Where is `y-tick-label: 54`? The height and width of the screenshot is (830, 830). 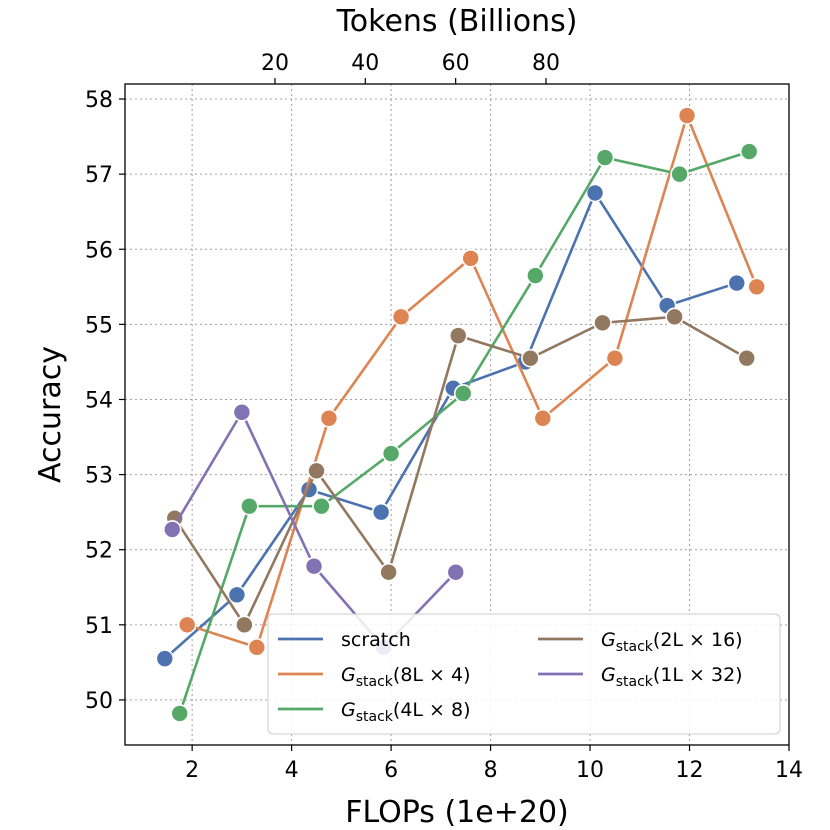 y-tick-label: 54 is located at coordinates (99, 400).